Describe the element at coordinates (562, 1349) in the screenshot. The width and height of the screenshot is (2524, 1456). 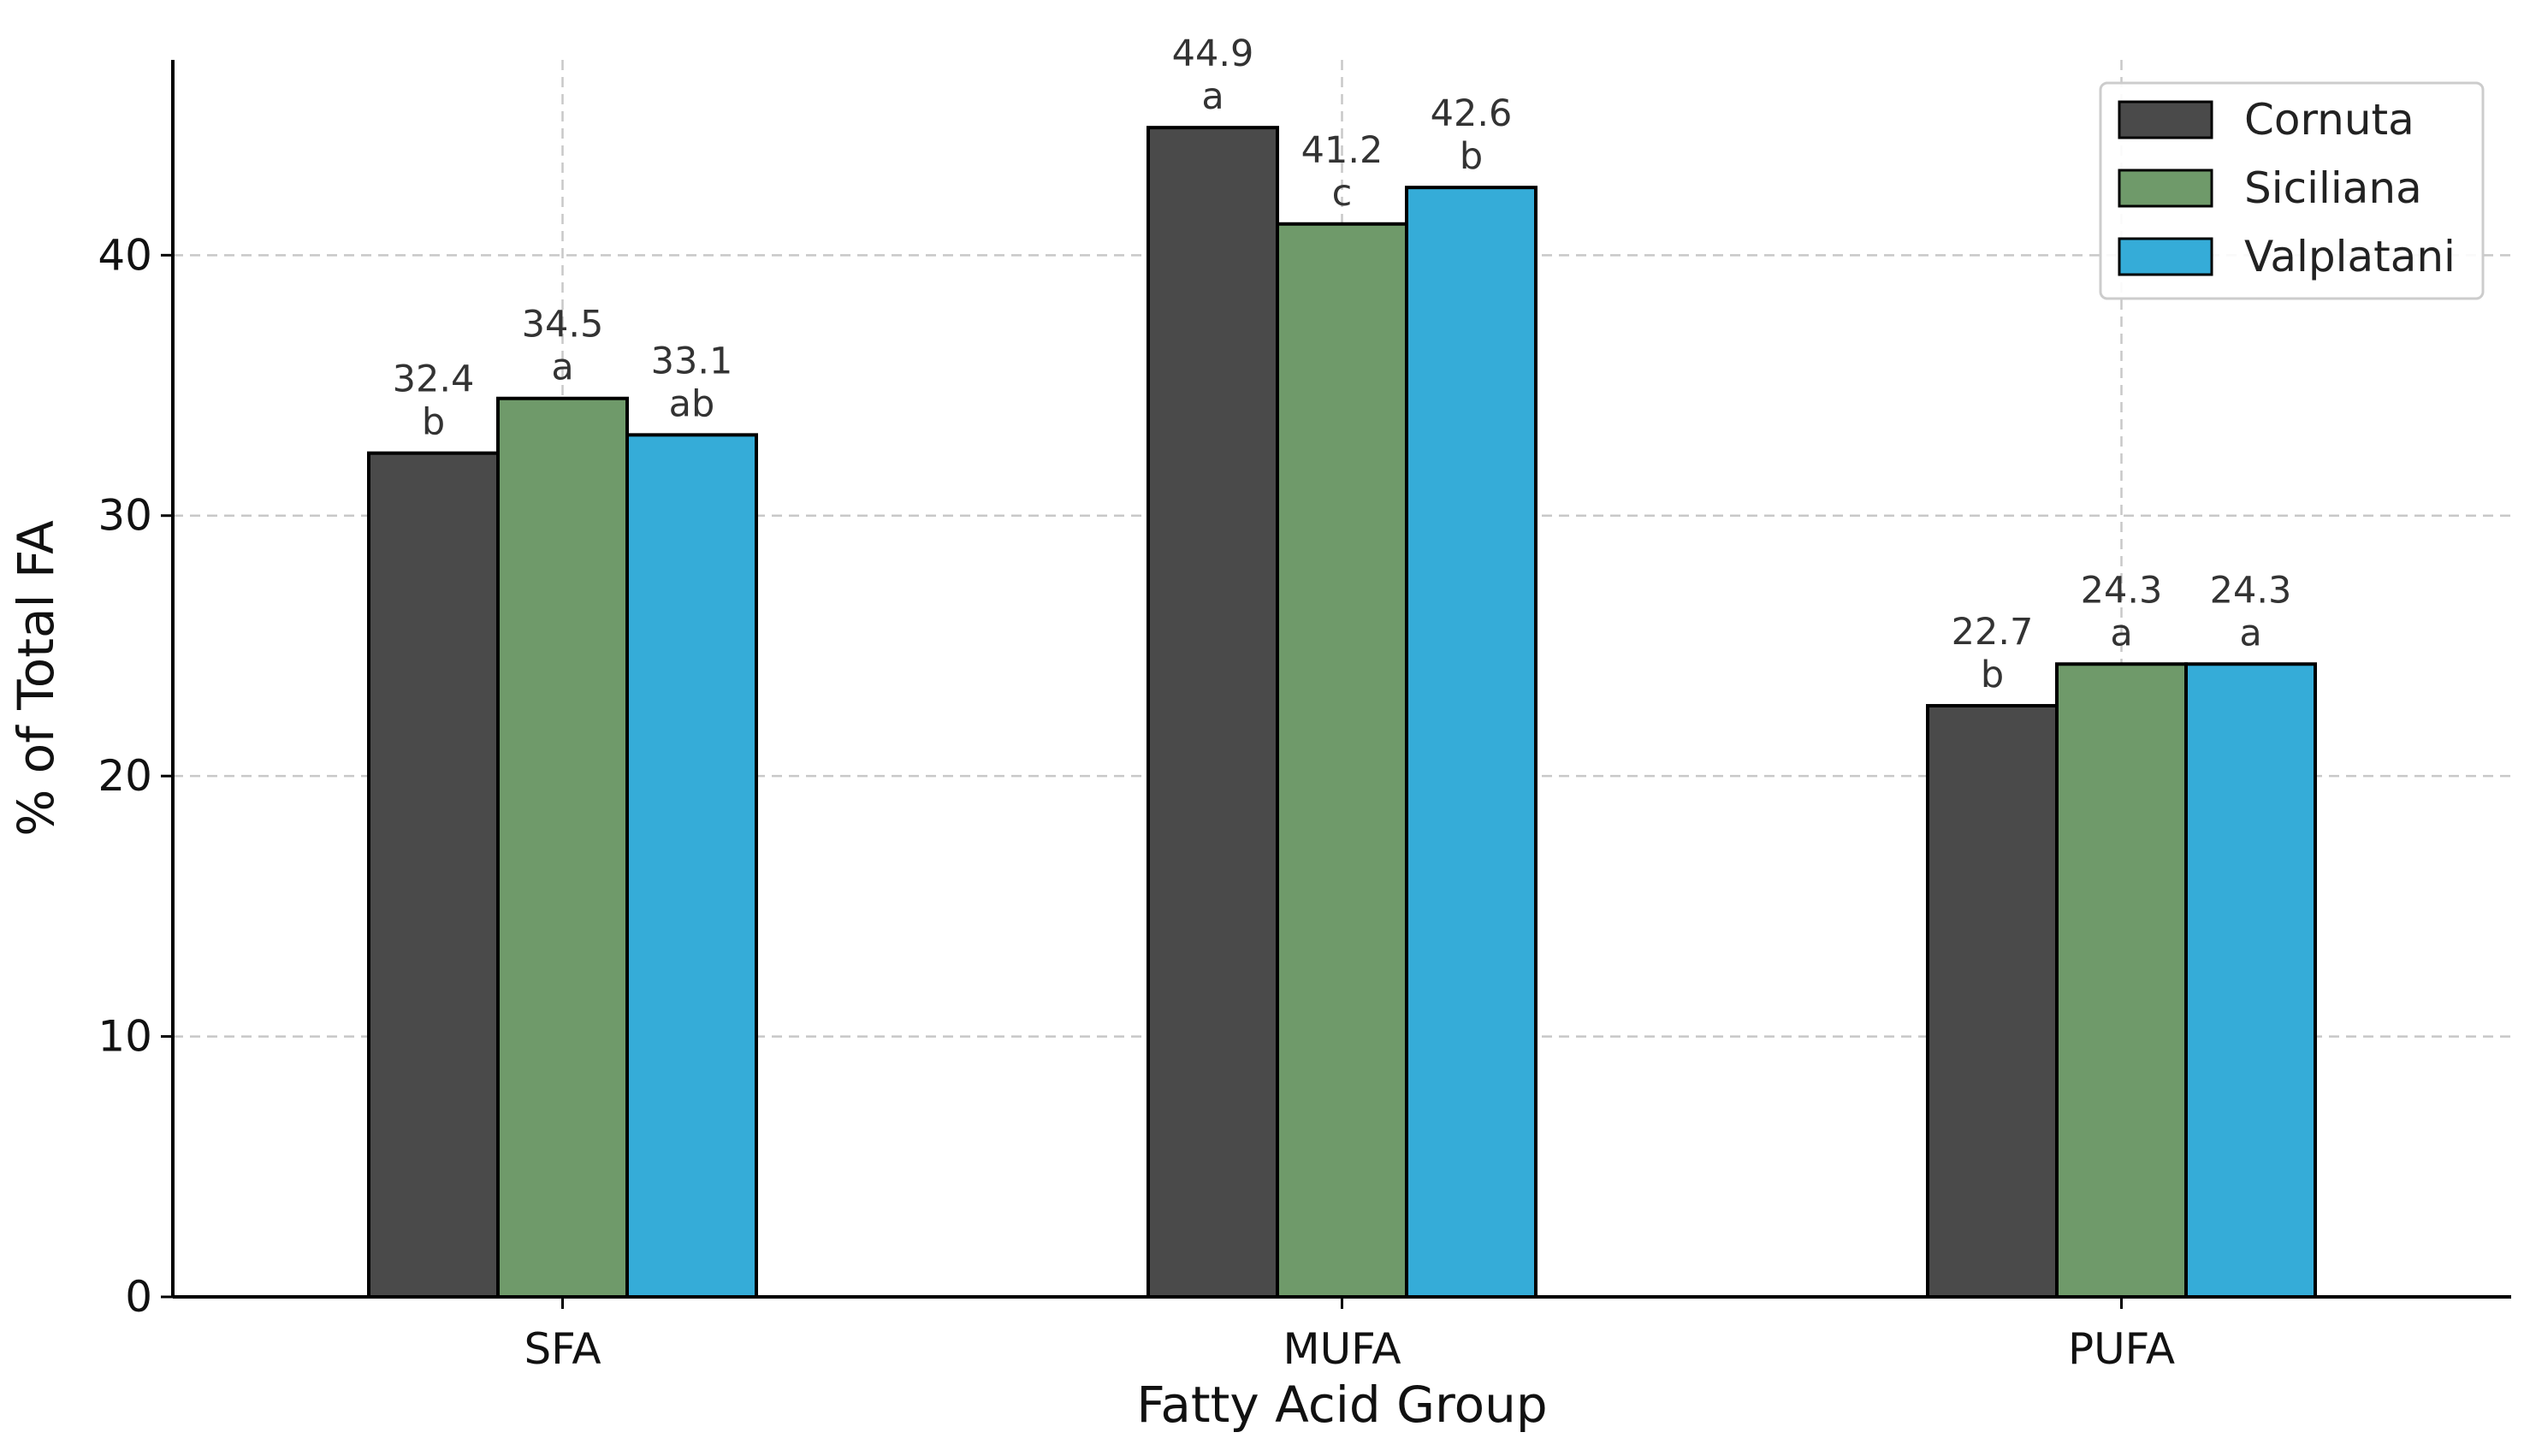
I see `x-tick-label: SFA` at that location.